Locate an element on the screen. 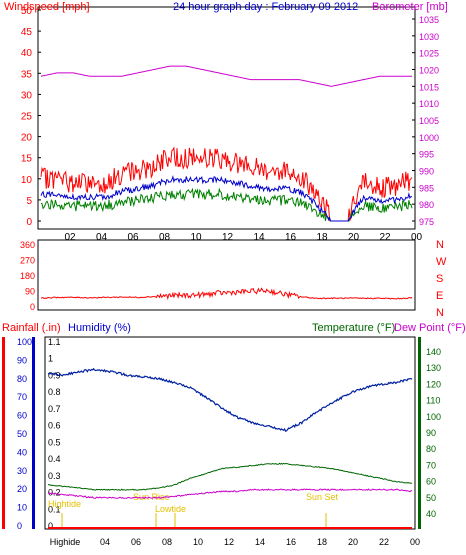 Image resolution: width=466 pixels, height=555 pixels. rainfall-axis-label: Rainfall (.in) is located at coordinates (31, 328).